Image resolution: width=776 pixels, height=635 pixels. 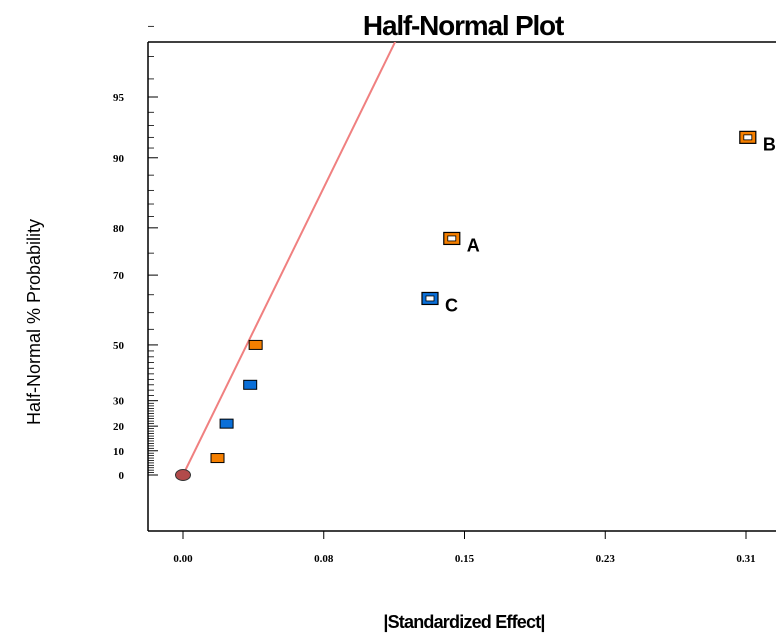 What do you see at coordinates (119, 452) in the screenshot?
I see `y-tick-label: 10` at bounding box center [119, 452].